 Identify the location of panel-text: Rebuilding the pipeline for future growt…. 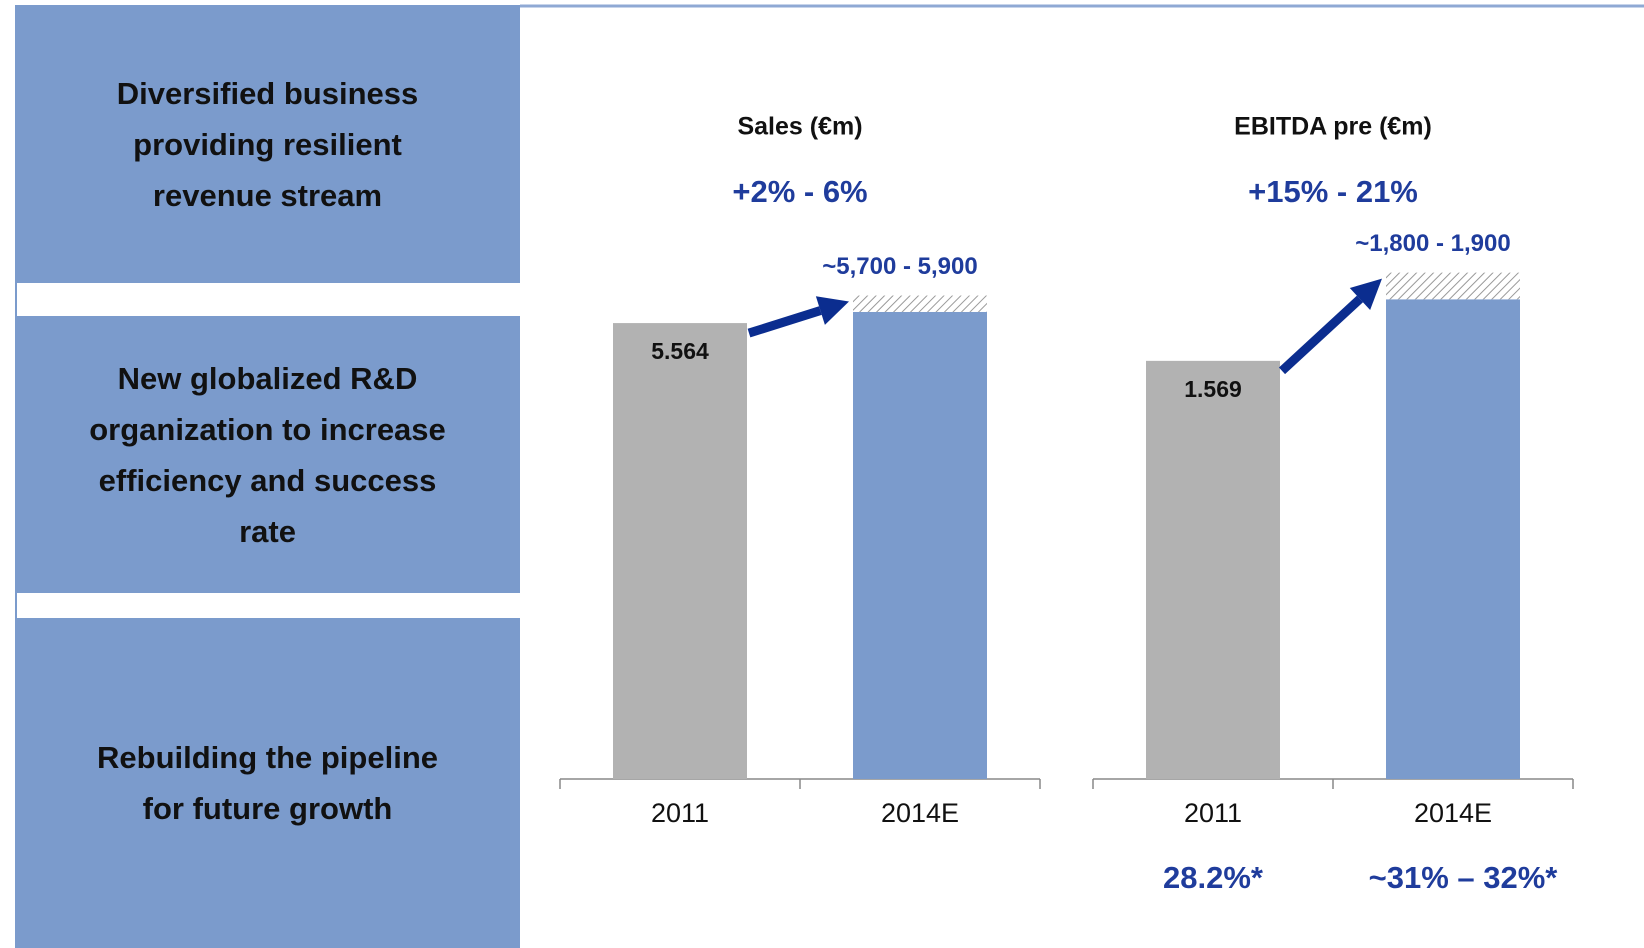
(267, 783).